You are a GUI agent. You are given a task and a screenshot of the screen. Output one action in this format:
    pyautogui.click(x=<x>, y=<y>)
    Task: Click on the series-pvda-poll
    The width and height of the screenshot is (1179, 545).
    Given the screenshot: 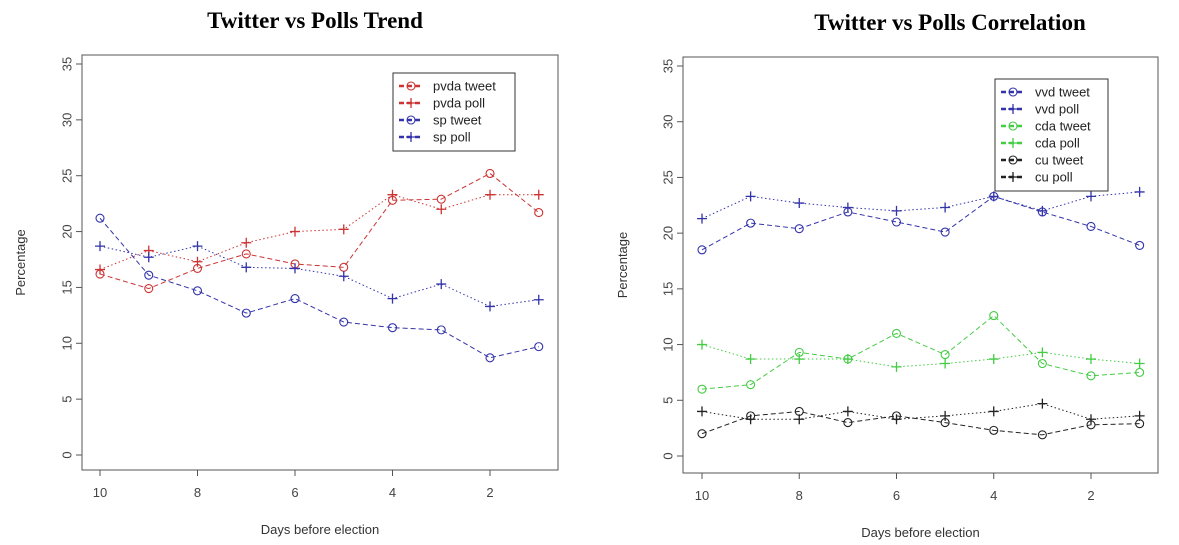 What is the action you would take?
    pyautogui.click(x=319, y=232)
    